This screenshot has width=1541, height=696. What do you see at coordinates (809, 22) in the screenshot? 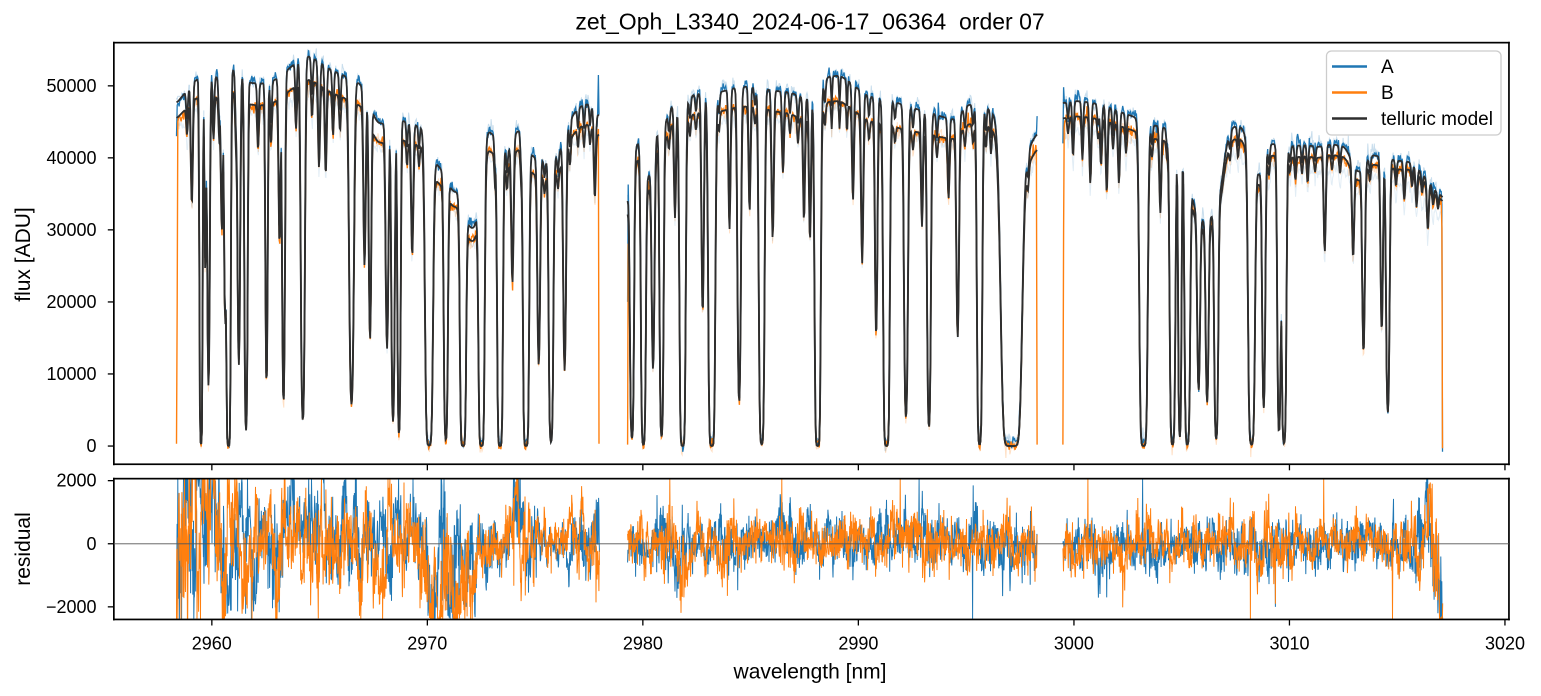
I see `svg-text:zet_Oph_L3340_2024-06-17_06364: zet_Oph_L3340_2024-06-17_06364 order 07` at bounding box center [809, 22].